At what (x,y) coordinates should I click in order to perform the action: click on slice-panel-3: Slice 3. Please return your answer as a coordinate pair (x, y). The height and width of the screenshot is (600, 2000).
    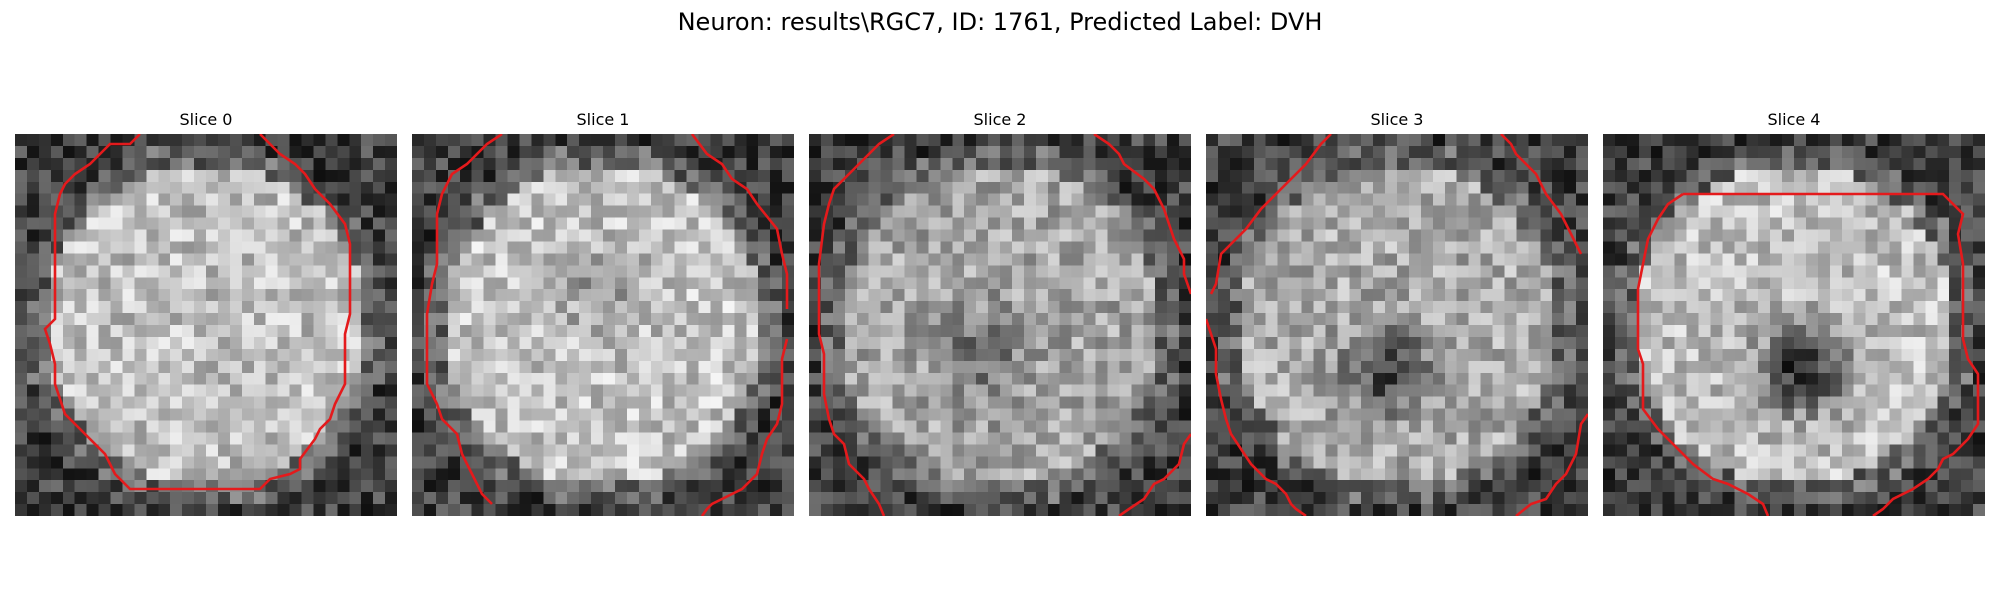
    Looking at the image, I should click on (1397, 313).